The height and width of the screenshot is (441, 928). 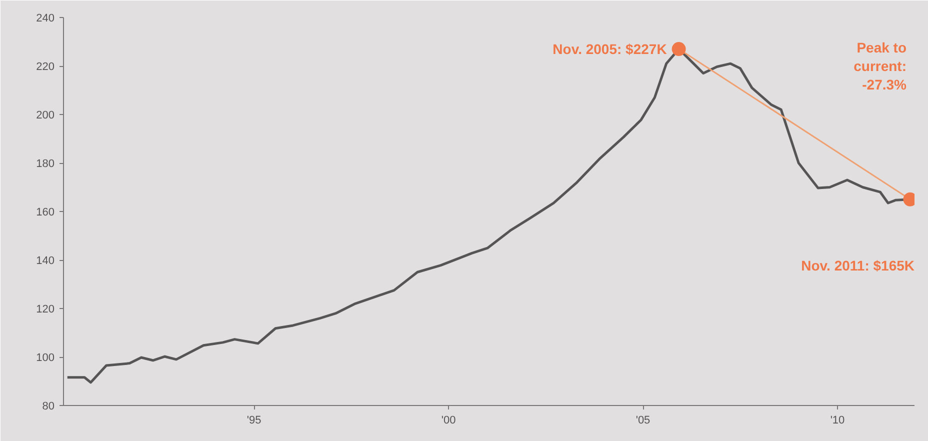 What do you see at coordinates (881, 66) in the screenshot?
I see `annotation: Peak to current: -27.3%` at bounding box center [881, 66].